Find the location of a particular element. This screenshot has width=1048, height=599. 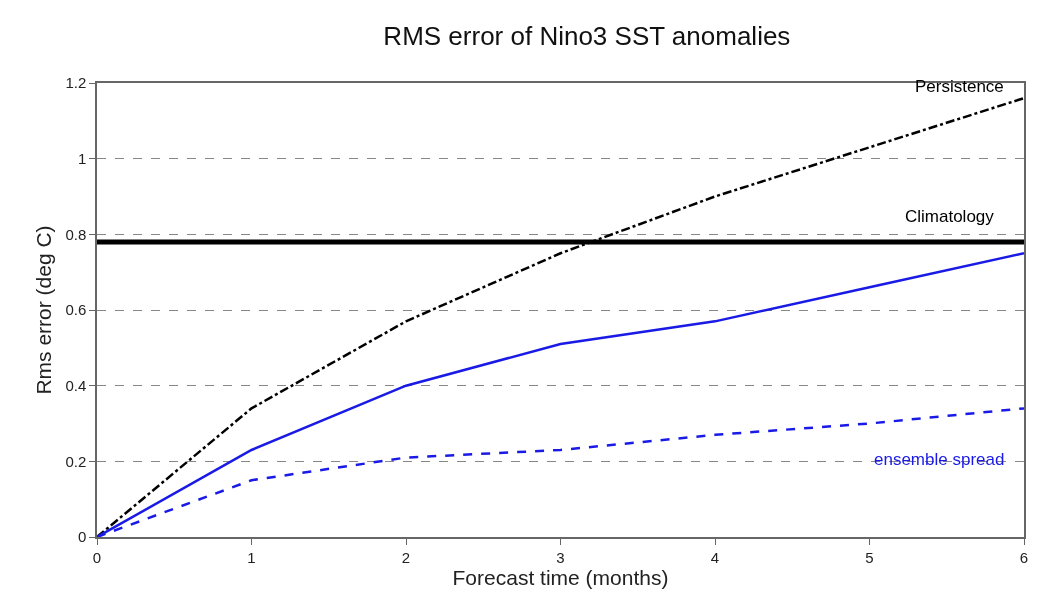

y-axis-title: Rms error (deg C) is located at coordinates (44, 310).